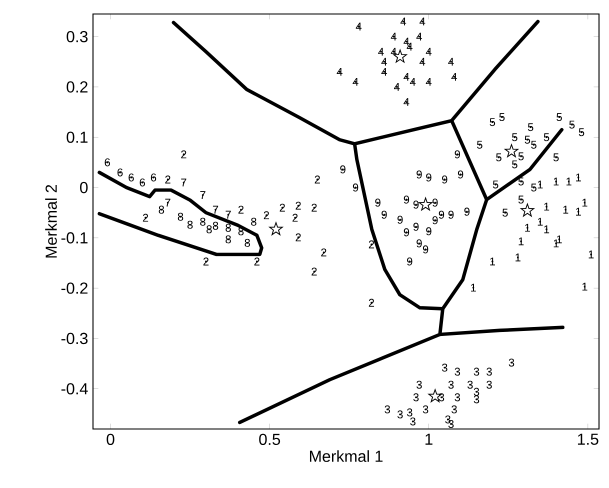 Image resolution: width=609 pixels, height=488 pixels. What do you see at coordinates (77, 137) in the screenshot?
I see `y-tick-label: 0.1` at bounding box center [77, 137].